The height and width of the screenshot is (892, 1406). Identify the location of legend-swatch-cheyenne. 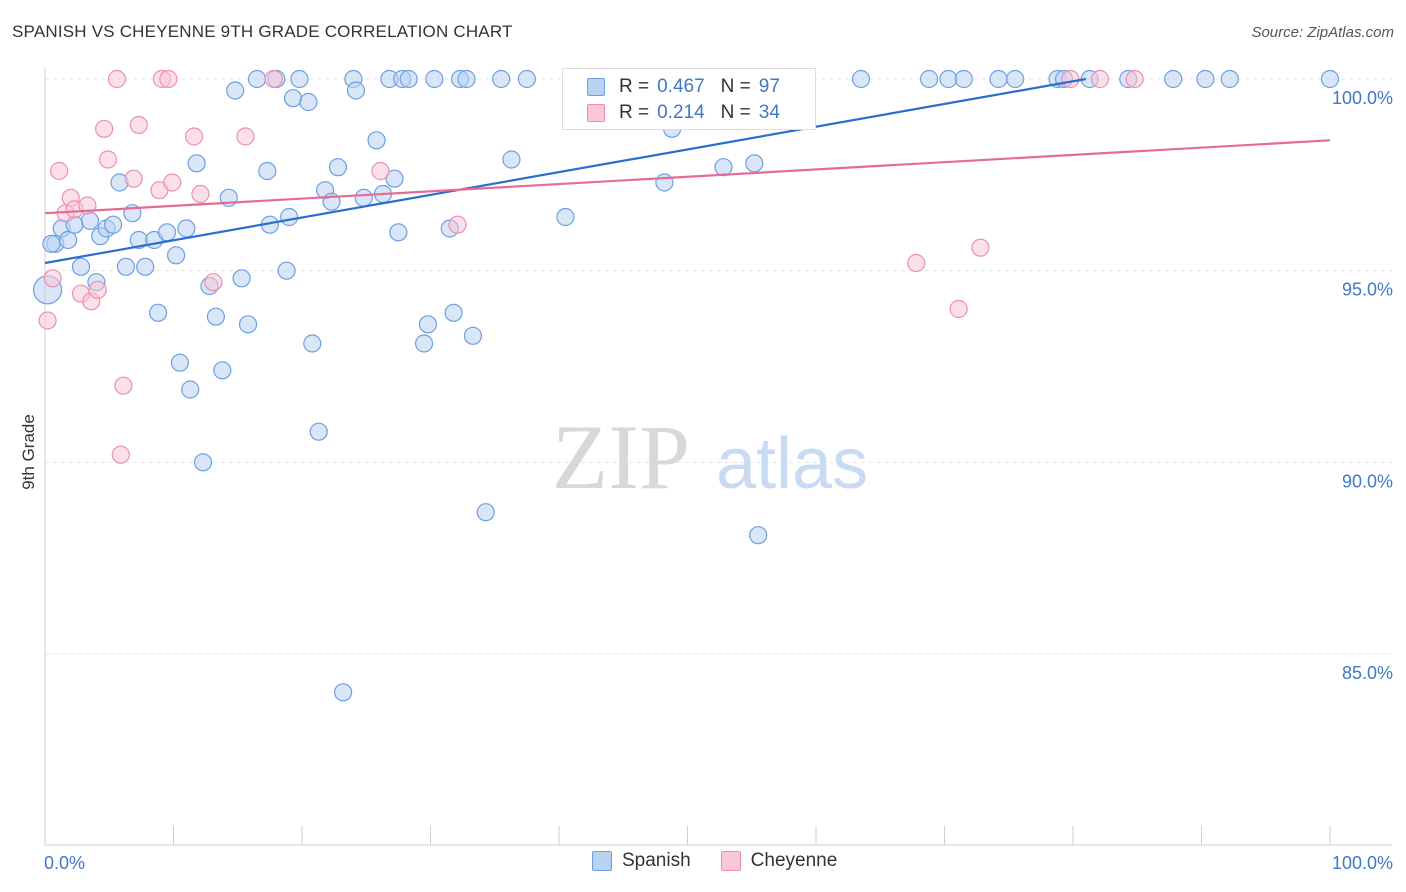
(596, 113).